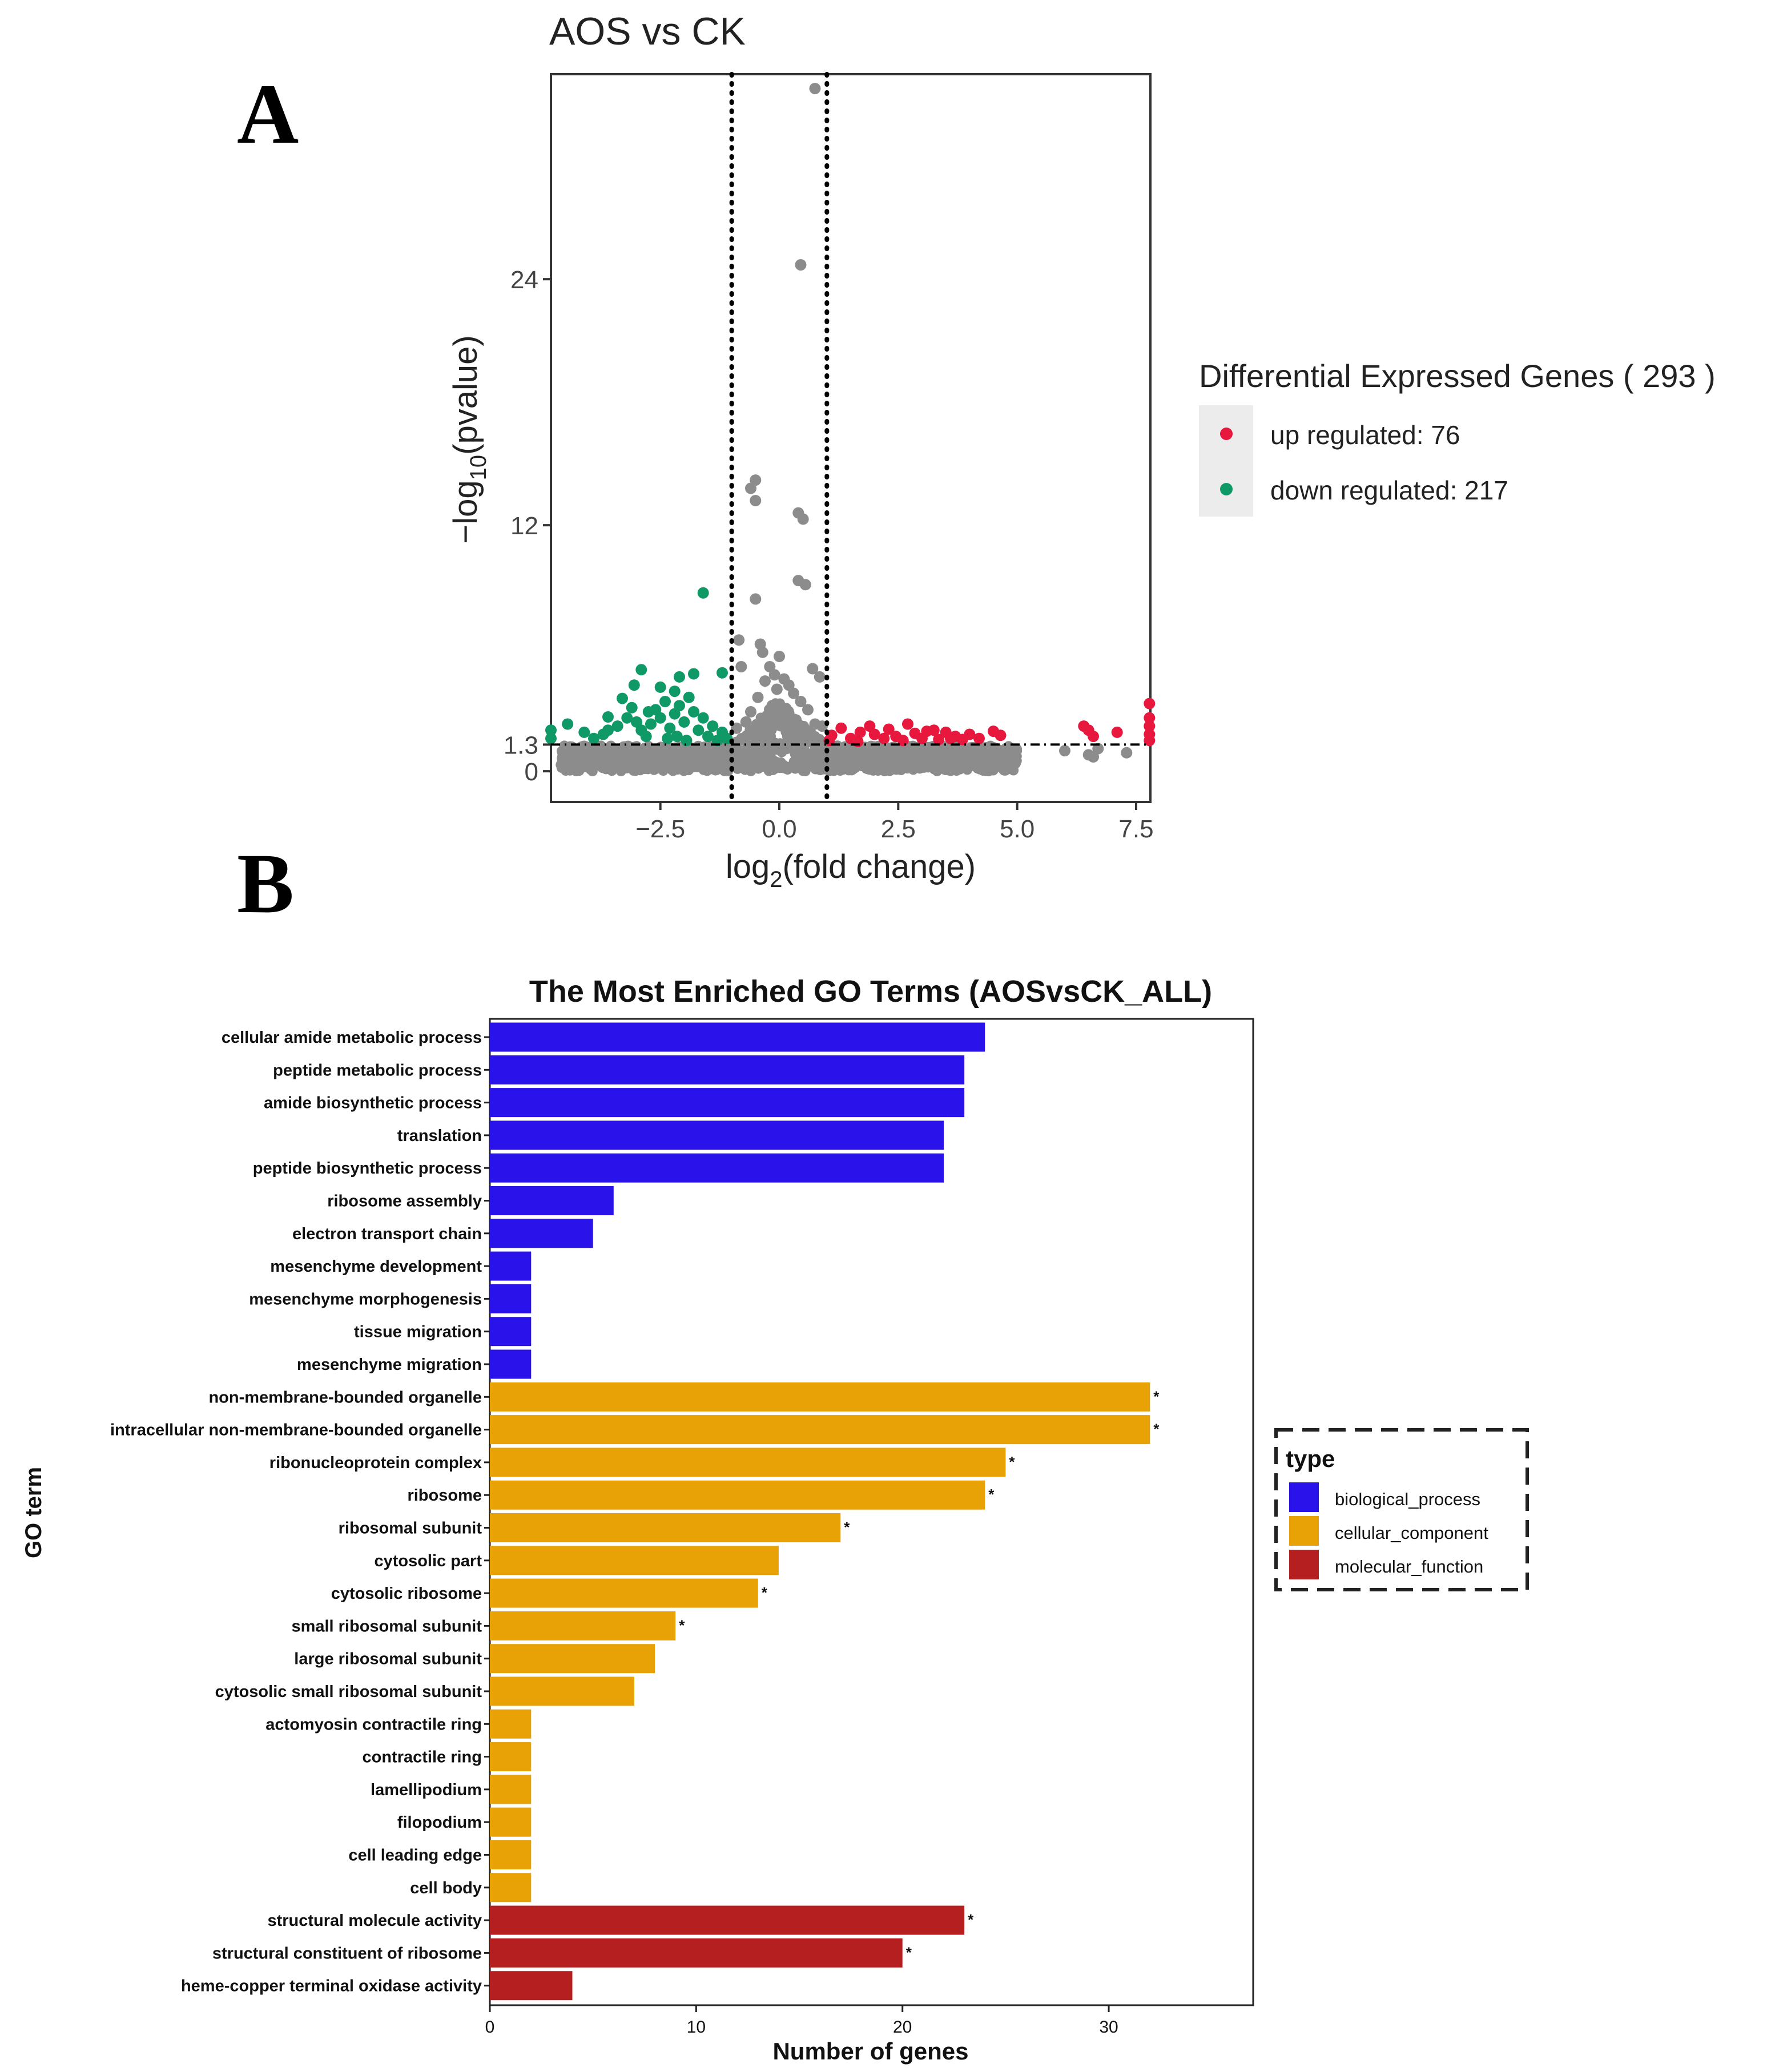 This screenshot has width=1767, height=2072. Describe the element at coordinates (390, 1365) in the screenshot. I see `go-term-label: mesenchyme migration` at that location.